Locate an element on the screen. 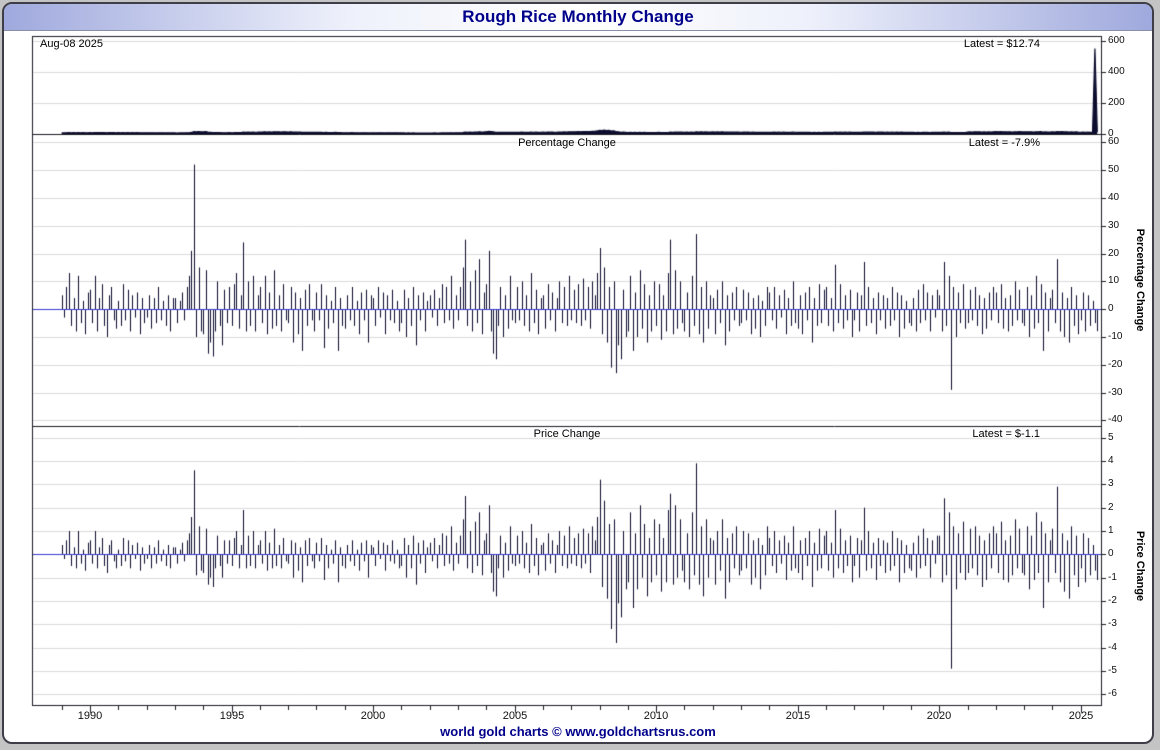 Image resolution: width=1160 pixels, height=750 pixels. x-axis-tick-label: 2010 is located at coordinates (656, 716).